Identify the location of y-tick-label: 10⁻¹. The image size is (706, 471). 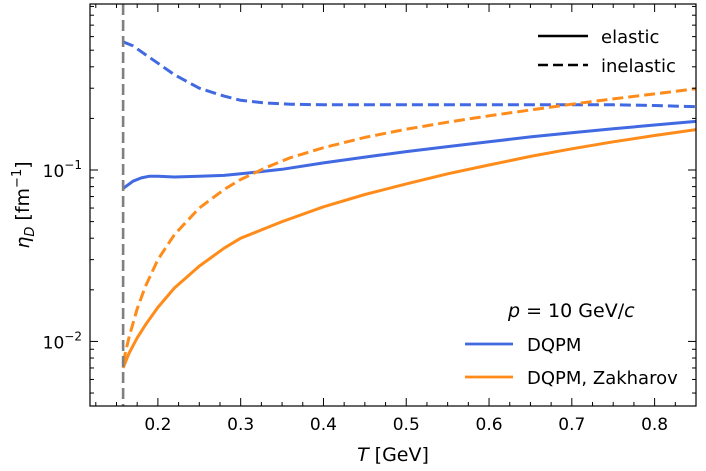
(62, 170).